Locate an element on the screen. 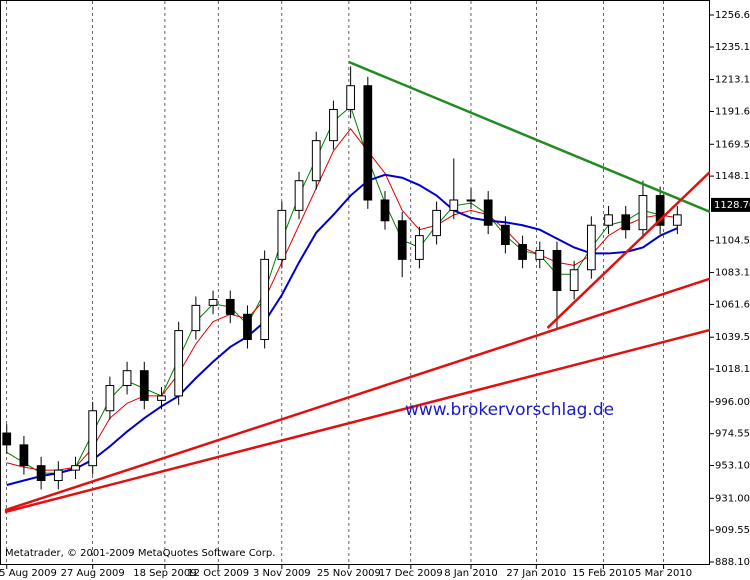  x-tick-label: 12 Oct 2009 is located at coordinates (218, 573).